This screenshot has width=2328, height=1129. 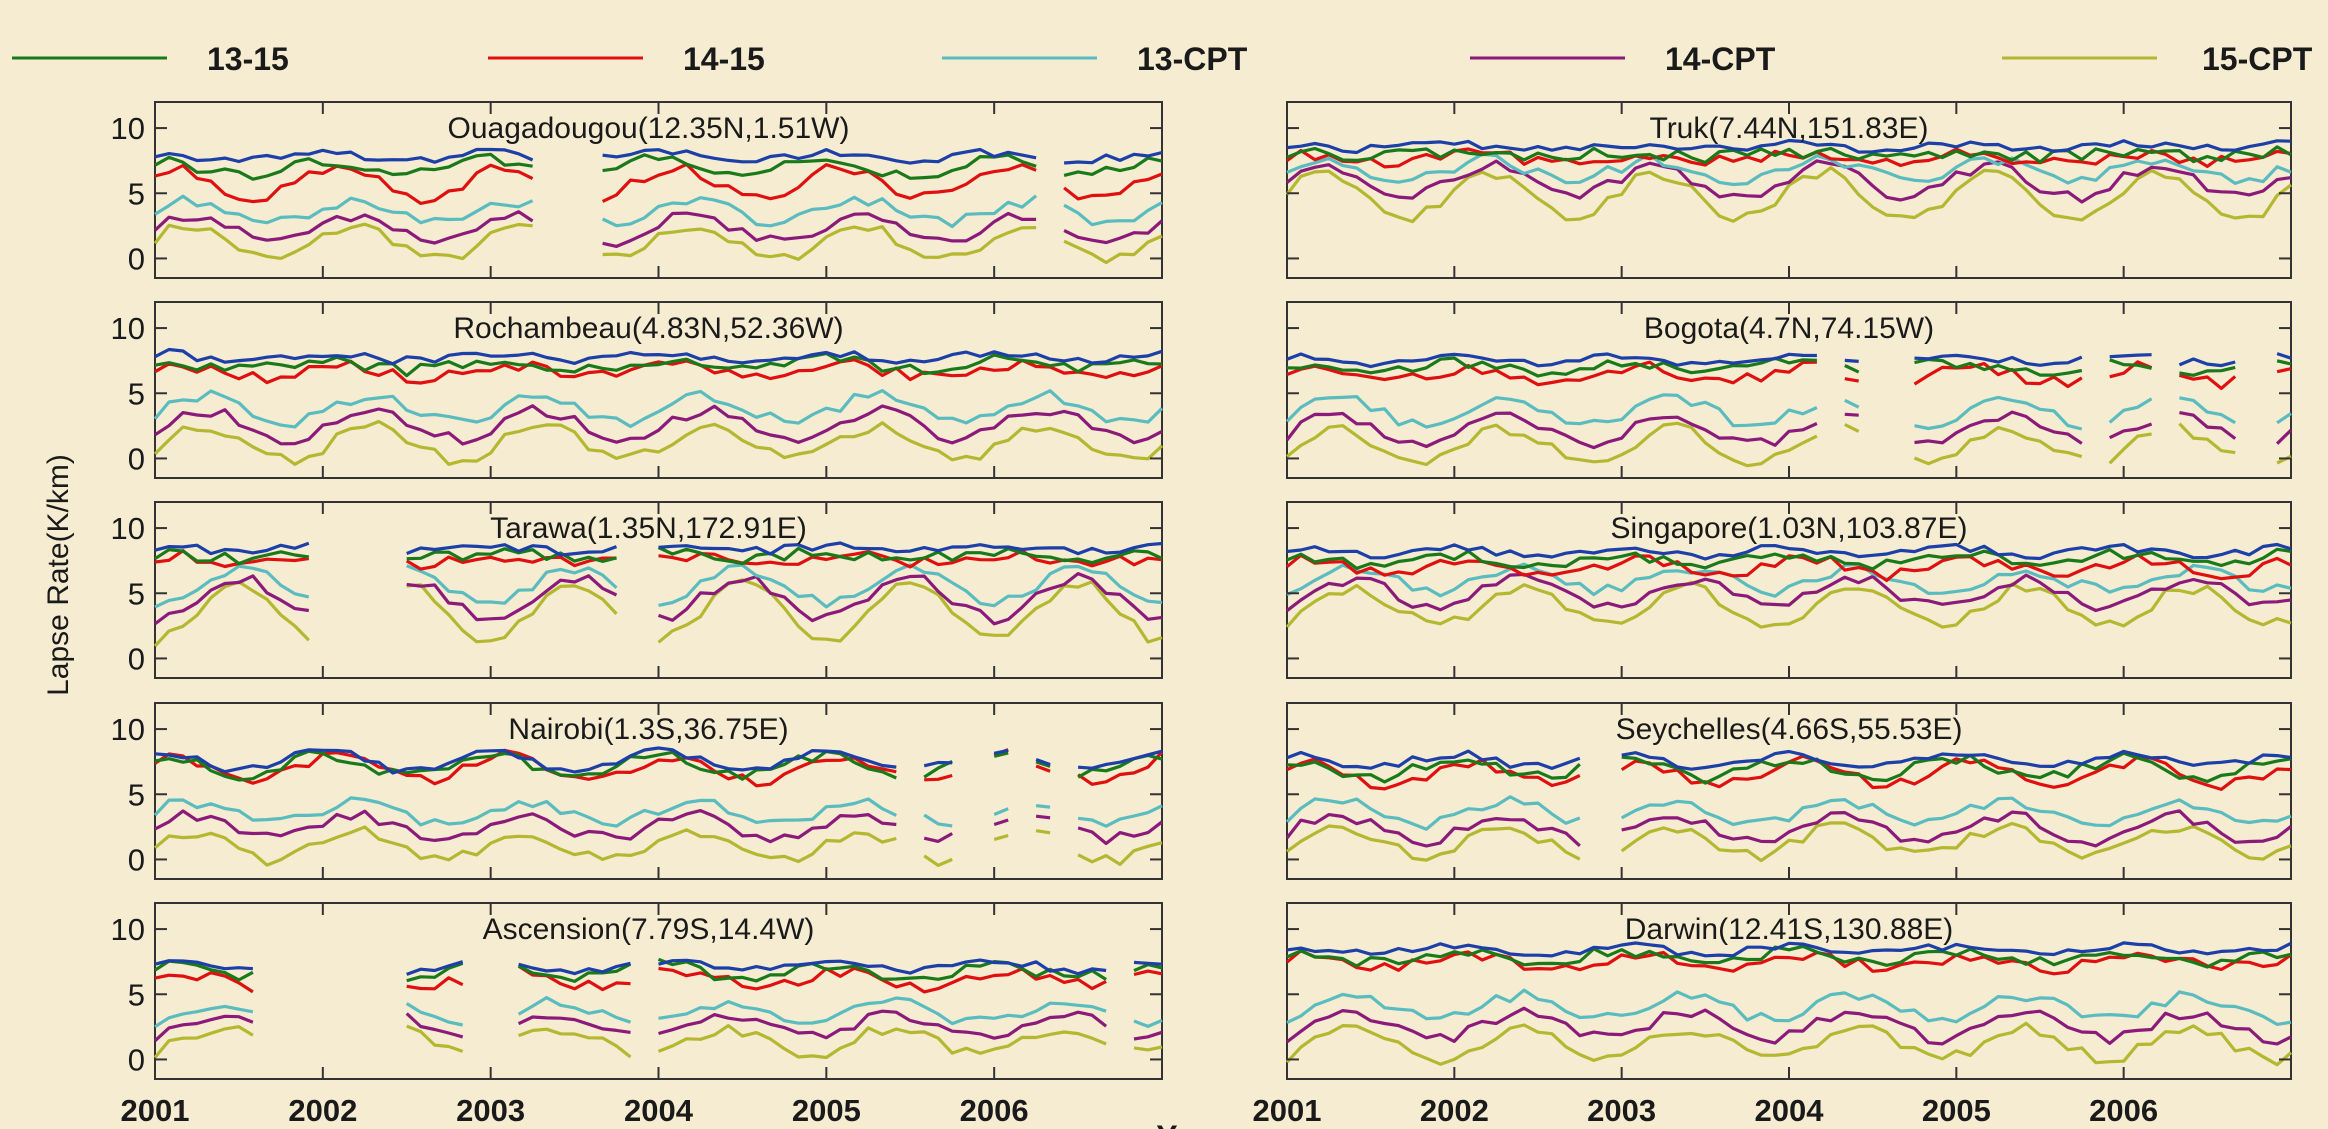 I want to click on panel-5: Singapore(1.03N,103.87E), so click(x=1788, y=590).